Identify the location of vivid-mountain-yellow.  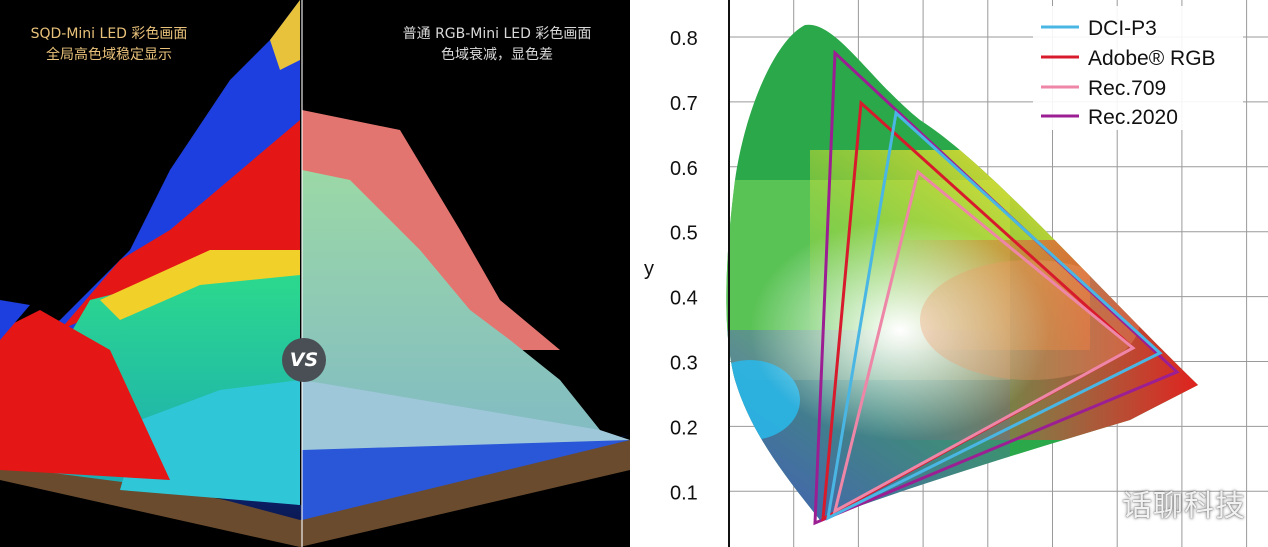
(200, 285).